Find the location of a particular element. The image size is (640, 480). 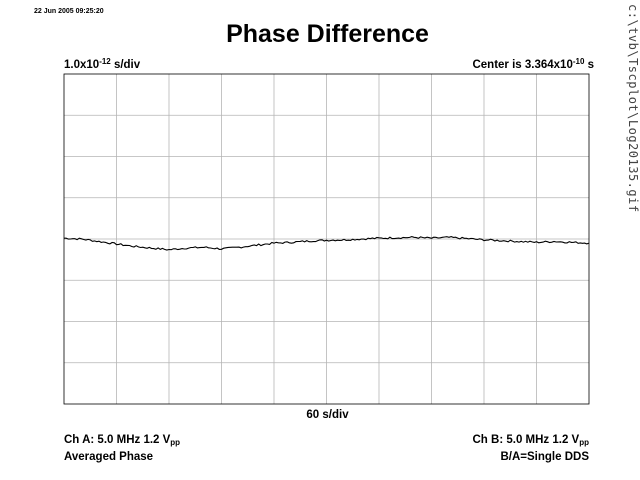

channel-a-info: Ch A: 5.0 MHz 1.2 Vpp Averaged Phase is located at coordinates (122, 448).